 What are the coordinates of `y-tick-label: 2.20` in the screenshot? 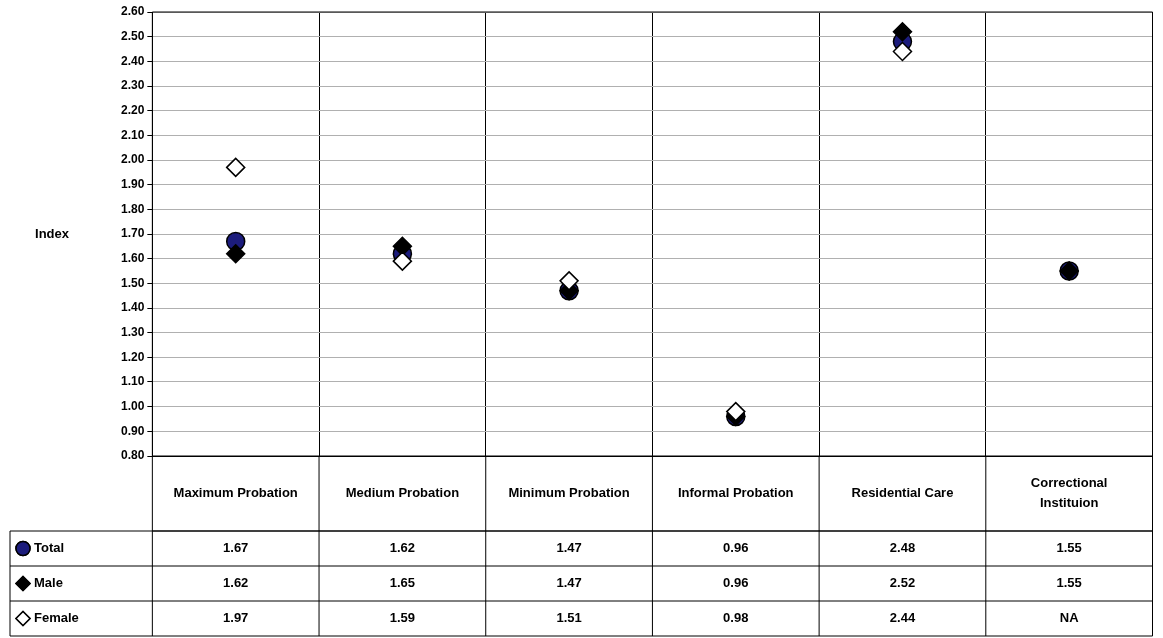 It's located at (133, 109).